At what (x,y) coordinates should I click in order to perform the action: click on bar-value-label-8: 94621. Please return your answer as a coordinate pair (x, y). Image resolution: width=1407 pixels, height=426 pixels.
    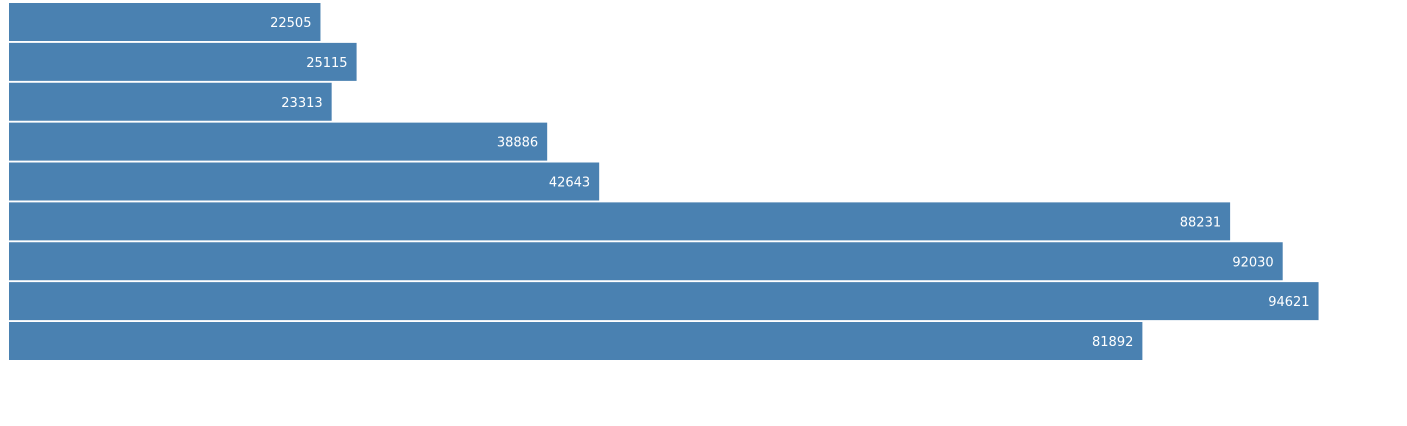
    Looking at the image, I should click on (1288, 302).